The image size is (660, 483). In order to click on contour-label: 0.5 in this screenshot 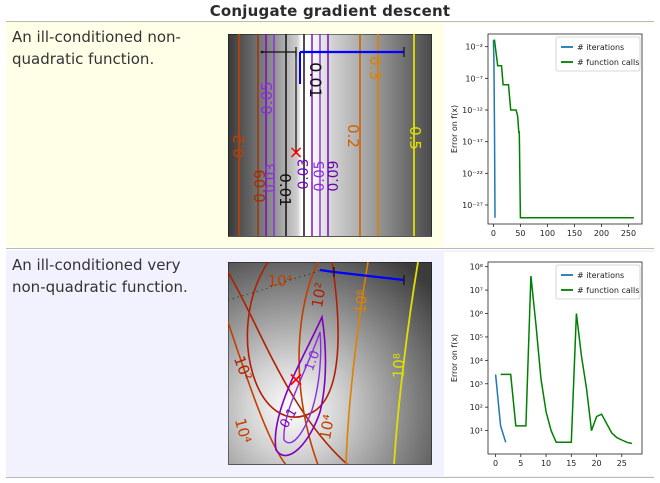, I will do `click(415, 138)`.